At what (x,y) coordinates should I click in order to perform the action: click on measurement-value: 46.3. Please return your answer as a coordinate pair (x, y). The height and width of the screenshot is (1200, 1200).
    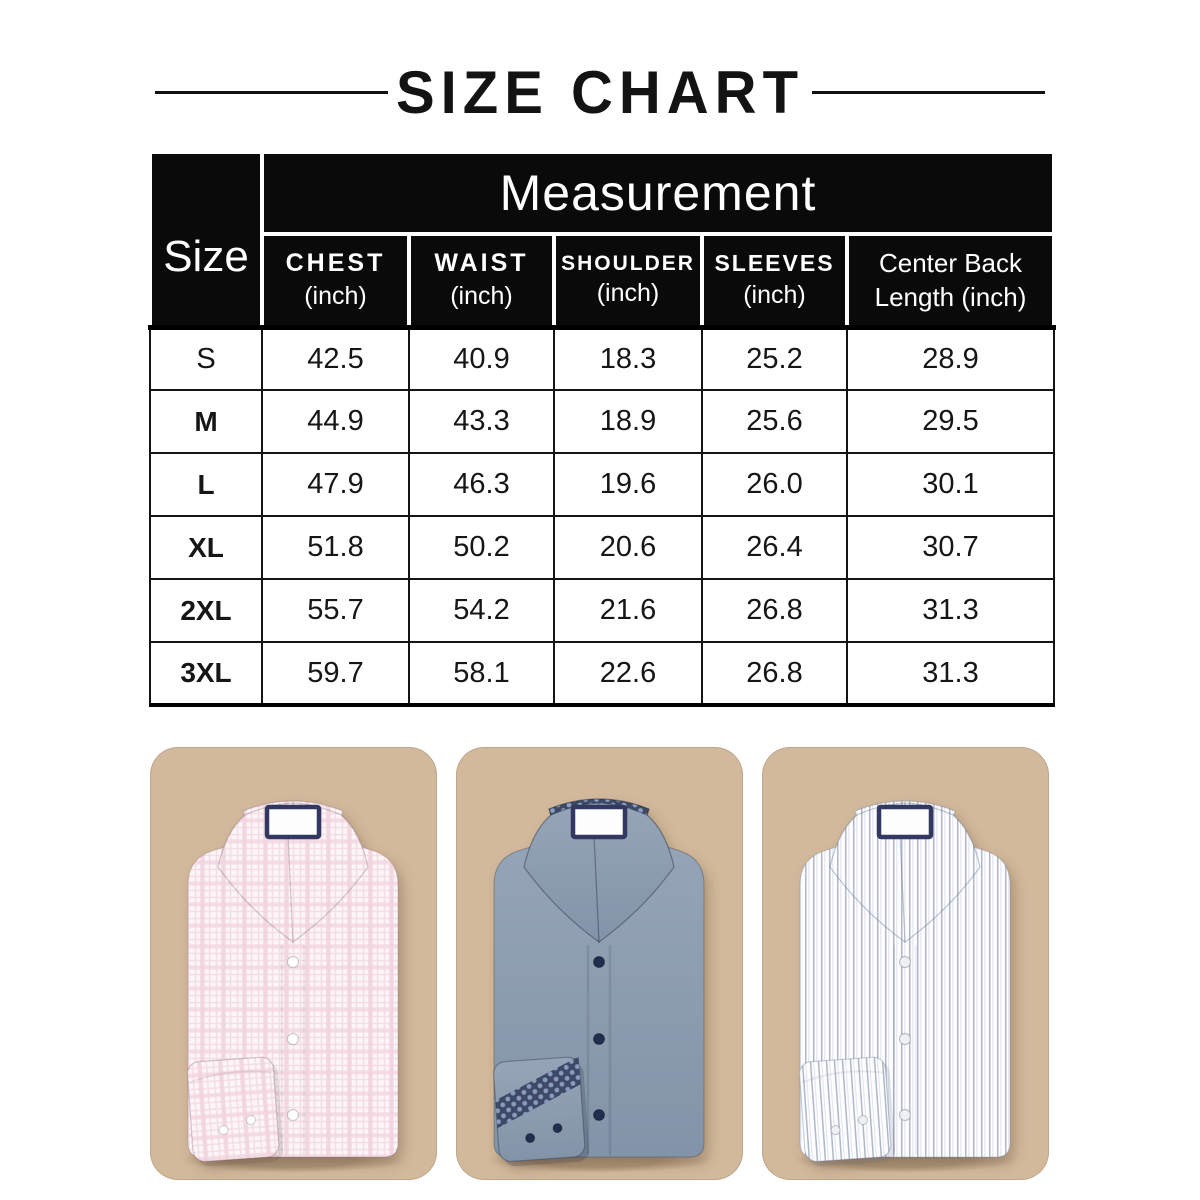
    Looking at the image, I should click on (481, 484).